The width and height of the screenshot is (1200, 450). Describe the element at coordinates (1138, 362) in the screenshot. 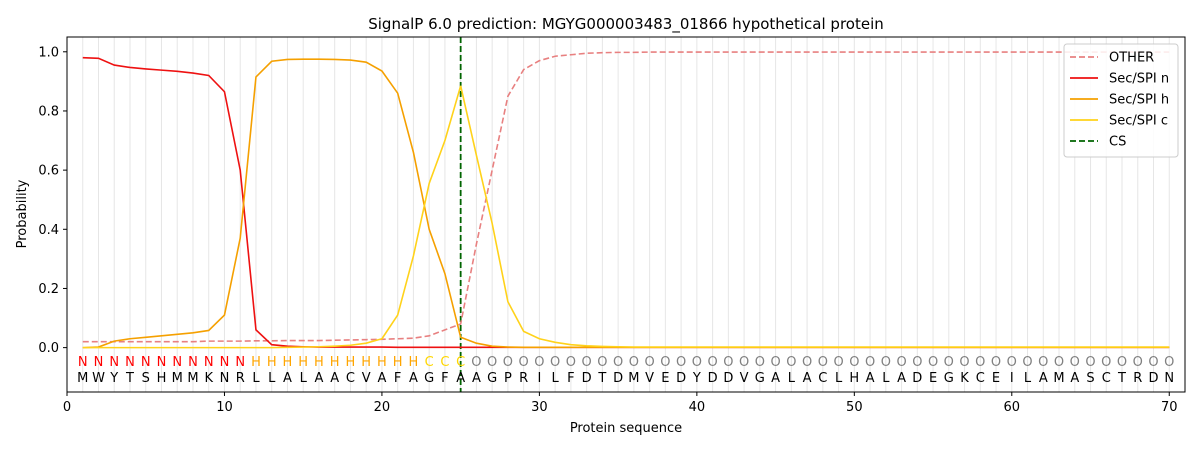

I see `region-label-68: O` at that location.